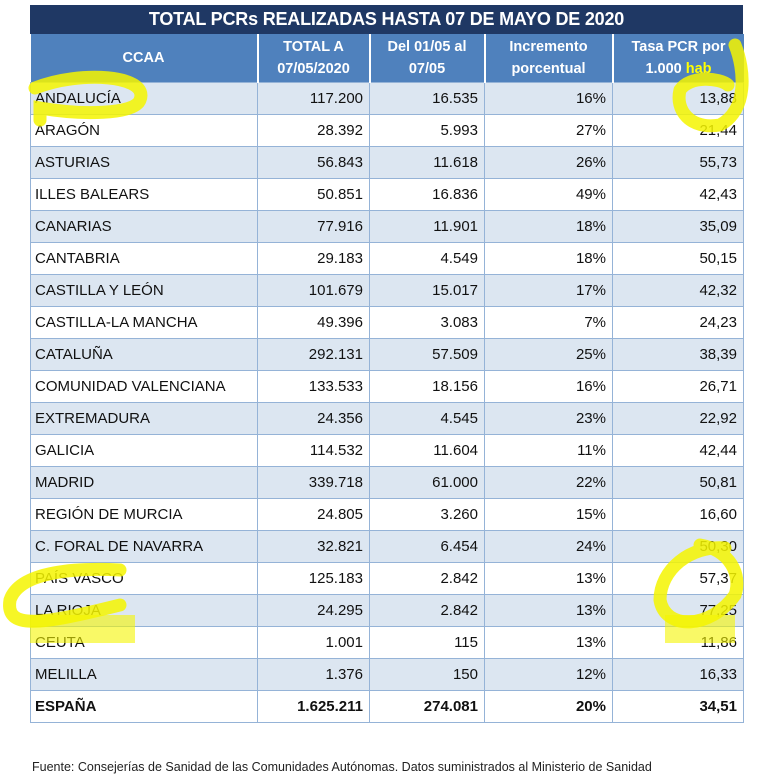  I want to click on cell-ccaa: COMUNIDAD VALENCIANA, so click(144, 386).